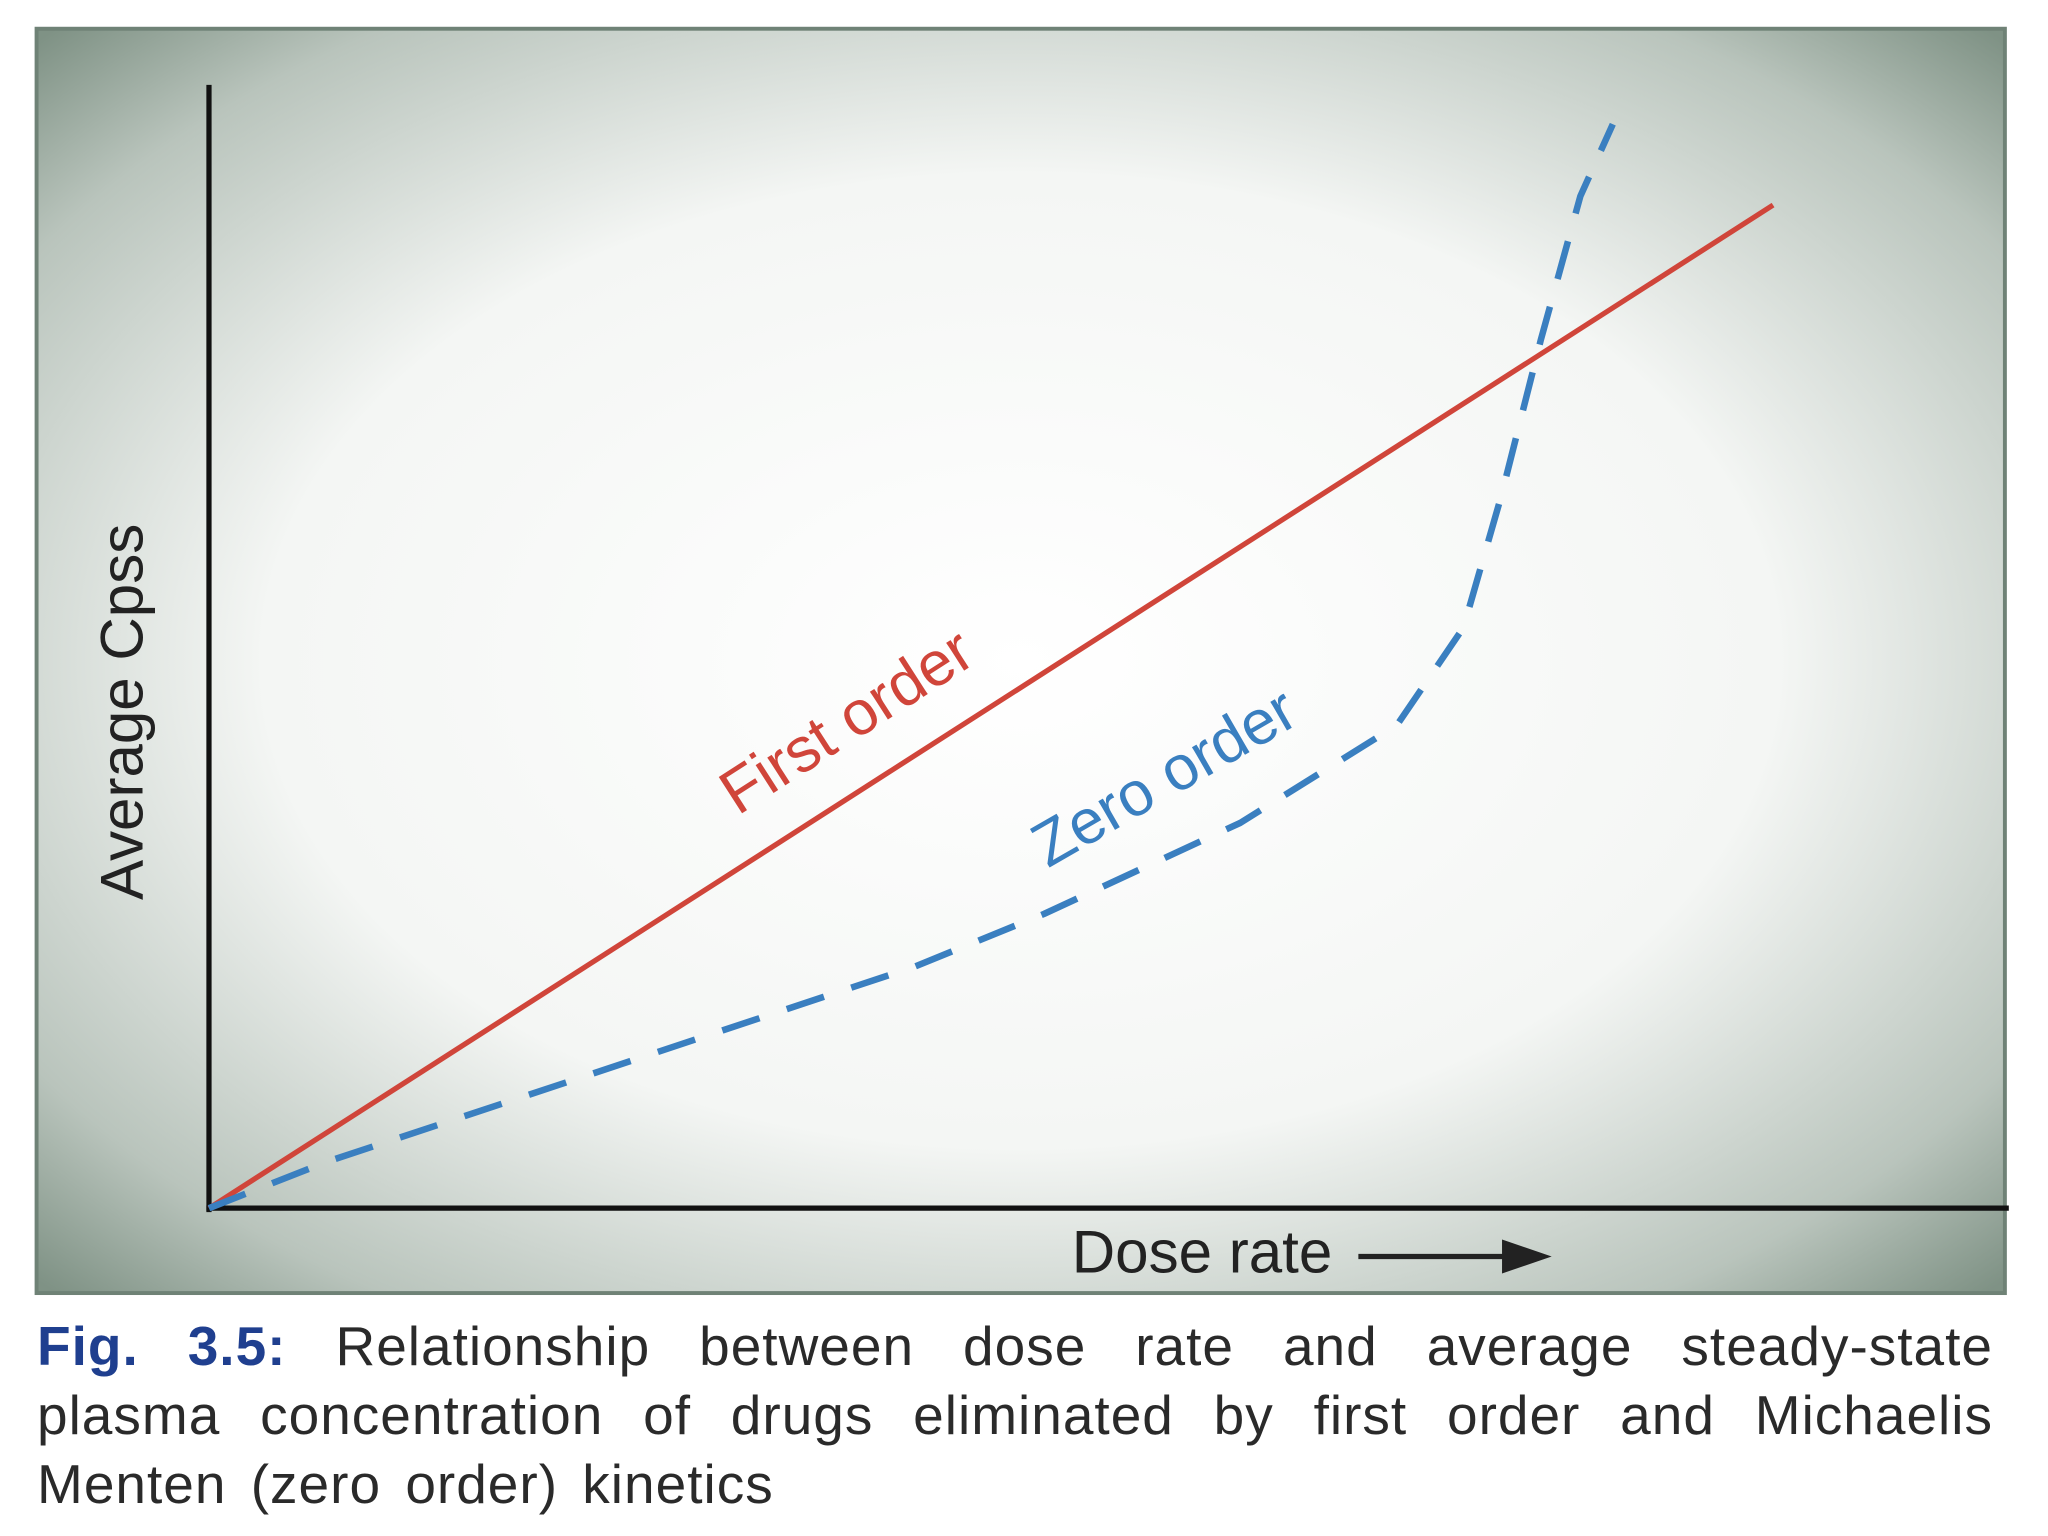 The width and height of the screenshot is (2048, 1536). Describe the element at coordinates (162, 1346) in the screenshot. I see `caption-label: Fig. 3.5:` at that location.